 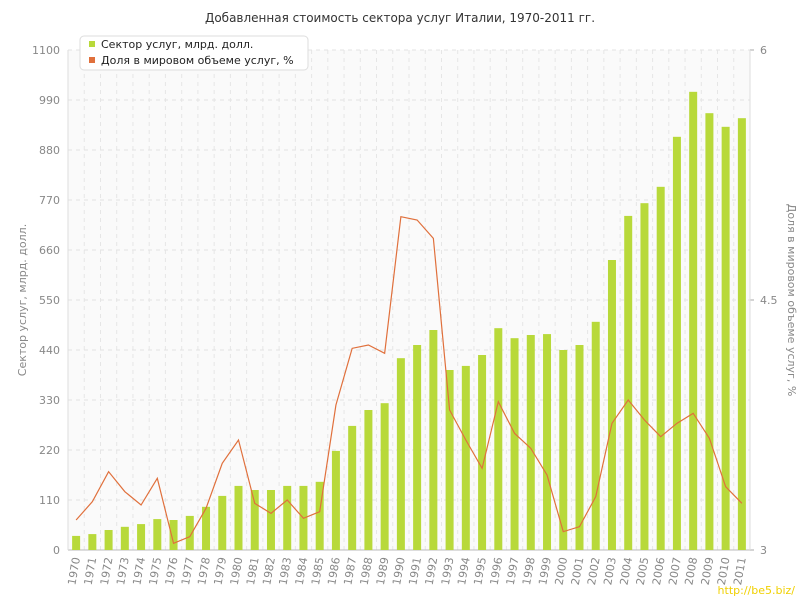 I want to click on x-tick-label: 1990, so click(x=399, y=571).